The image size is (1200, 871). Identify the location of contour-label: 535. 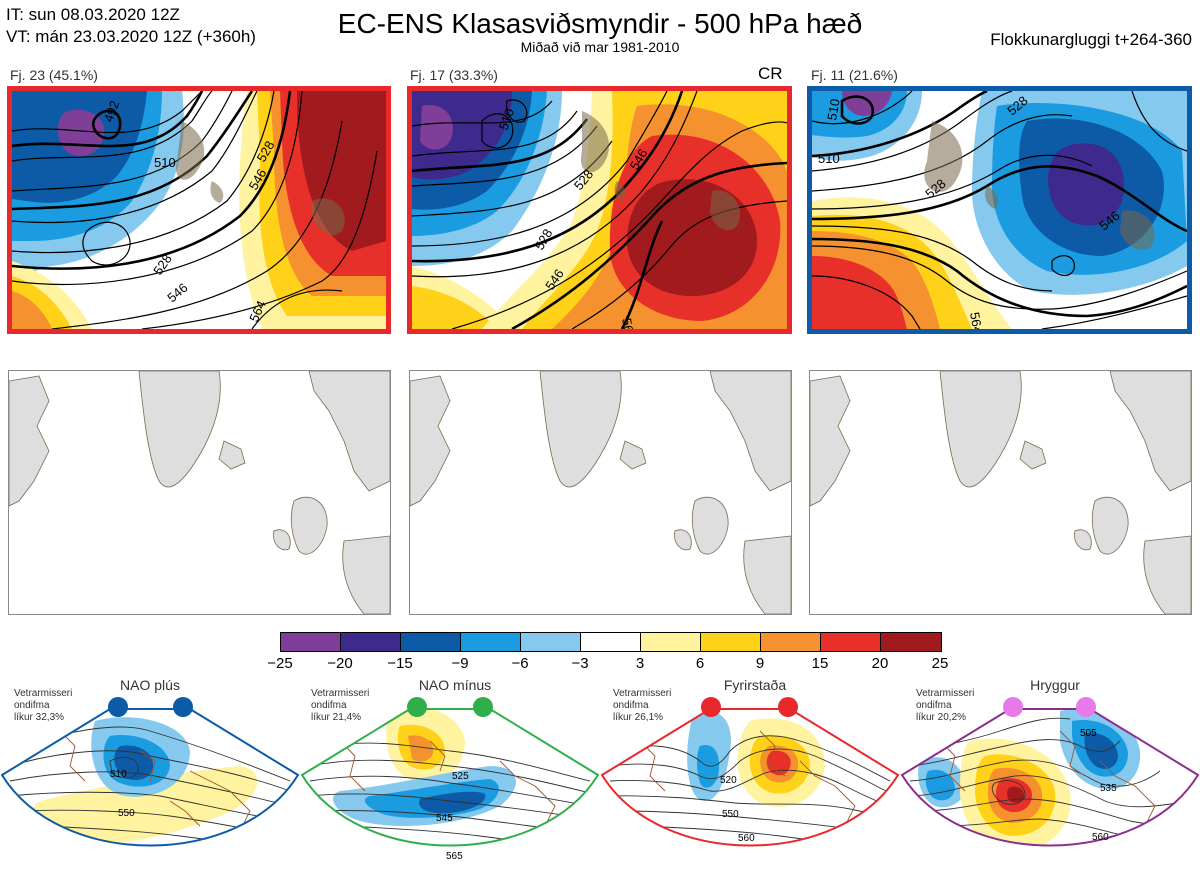
(1108, 788).